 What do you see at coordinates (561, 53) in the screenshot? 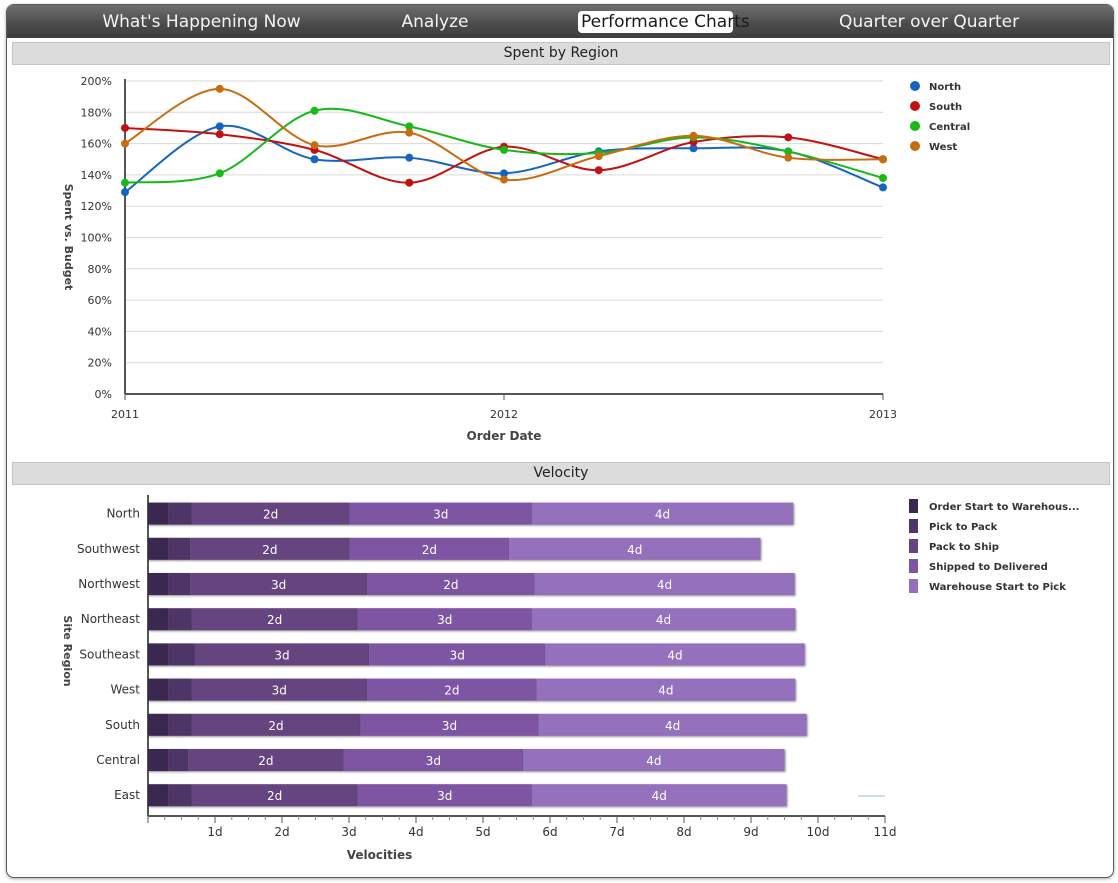
I see `spent-by-region-header: Spent by Region` at bounding box center [561, 53].